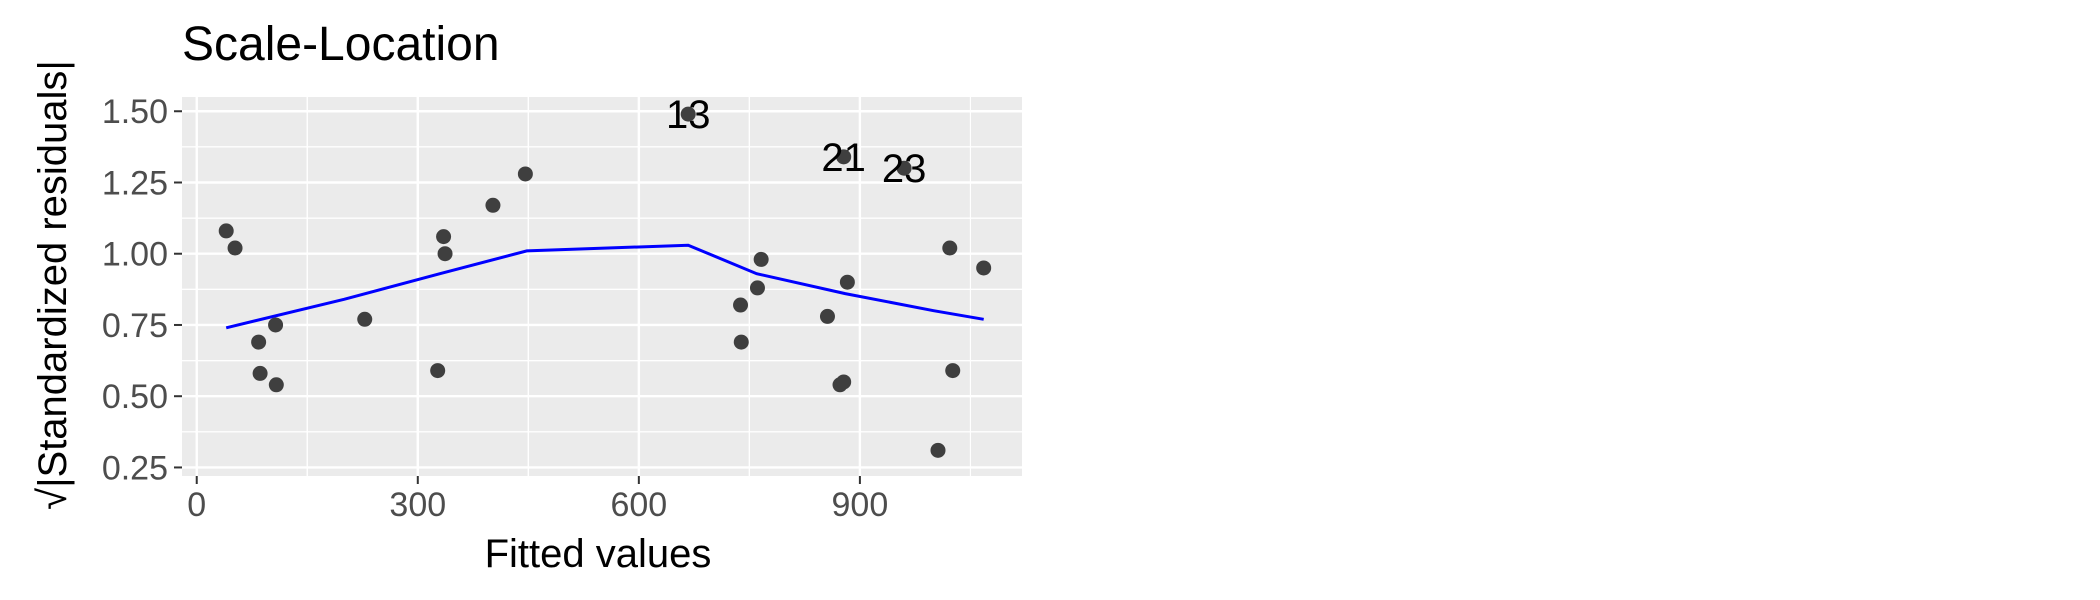 The image size is (2100, 600). What do you see at coordinates (638, 505) in the screenshot?
I see `x-tick-label: 600` at bounding box center [638, 505].